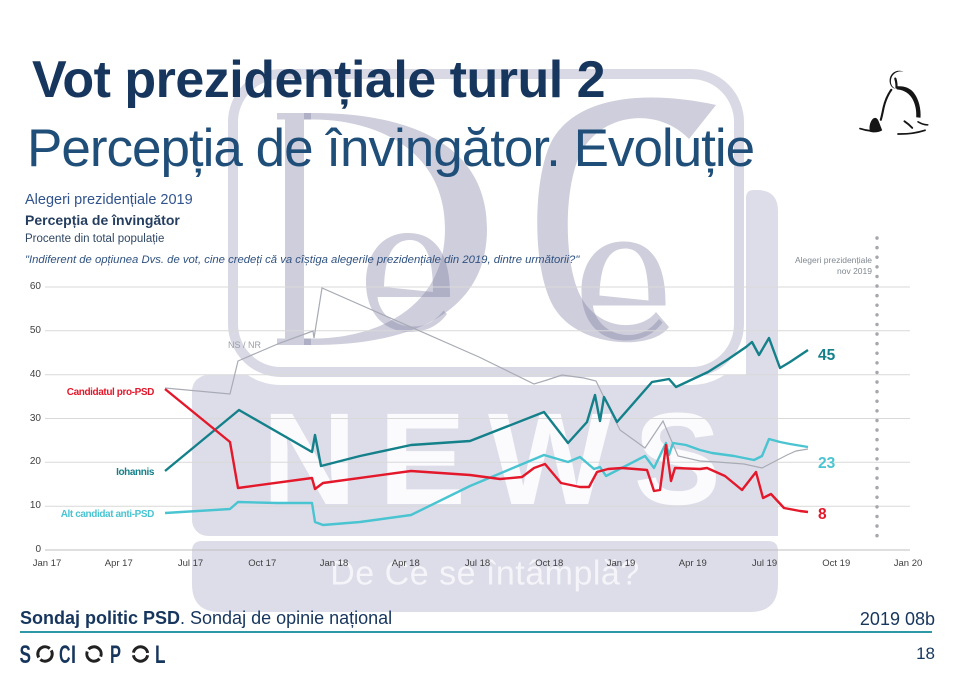 The height and width of the screenshot is (688, 970). Describe the element at coordinates (485, 574) in the screenshot. I see `svg-text: De Ce se întâmplă?` at that location.